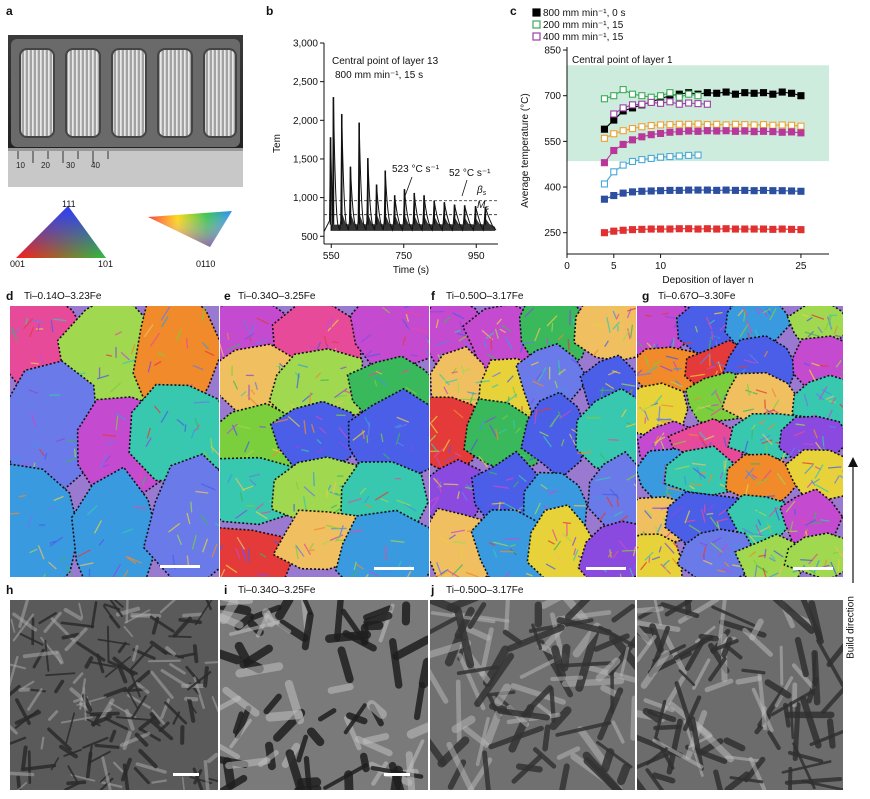  Describe the element at coordinates (18, 264) in the screenshot. I see `ipf-label-001: 001` at that location.